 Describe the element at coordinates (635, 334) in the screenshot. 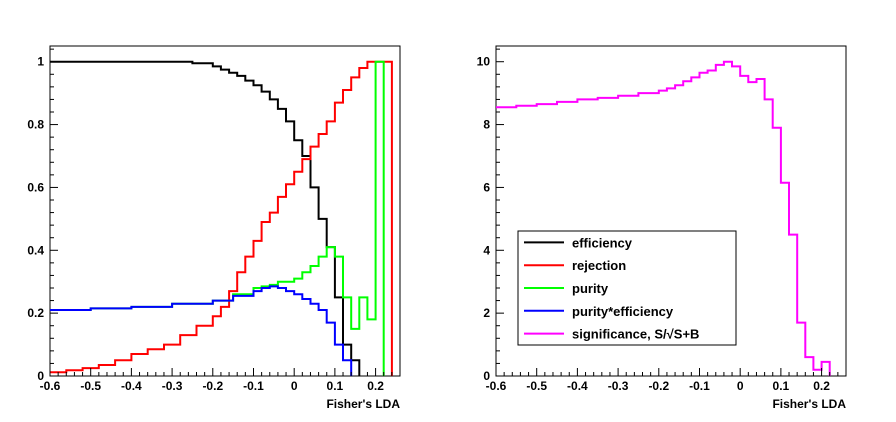

I see `legend-entry-label: significance, S/√S+B` at that location.